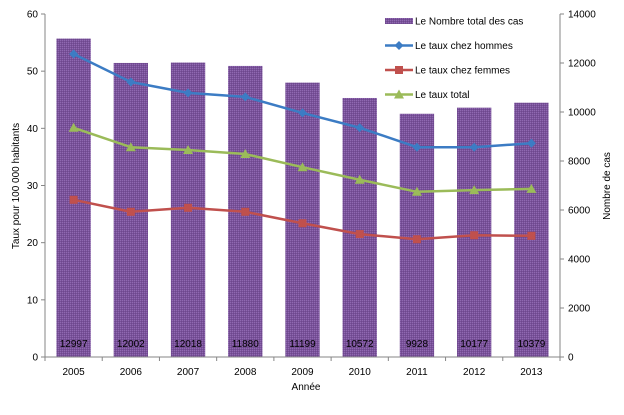  What do you see at coordinates (245, 97) in the screenshot?
I see `point-le-taux-chez-hommes-2008` at bounding box center [245, 97].